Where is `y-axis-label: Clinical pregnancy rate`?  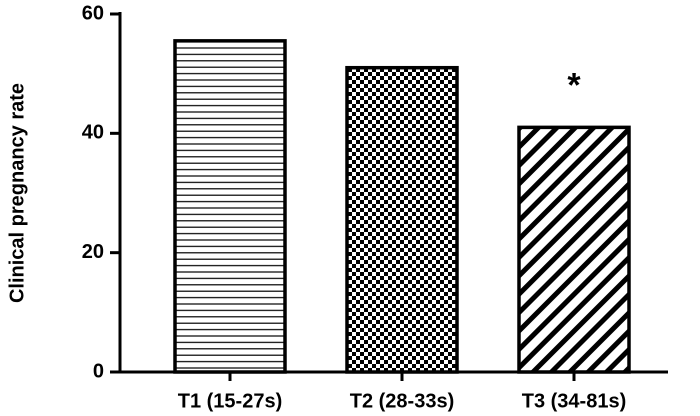 y-axis-label: Clinical pregnancy rate is located at coordinates (17, 193).